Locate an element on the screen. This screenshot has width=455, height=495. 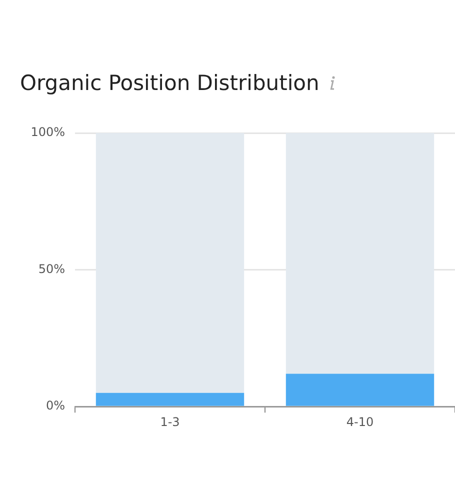
chart-title: Organic Position Distribution is located at coordinates (170, 83).